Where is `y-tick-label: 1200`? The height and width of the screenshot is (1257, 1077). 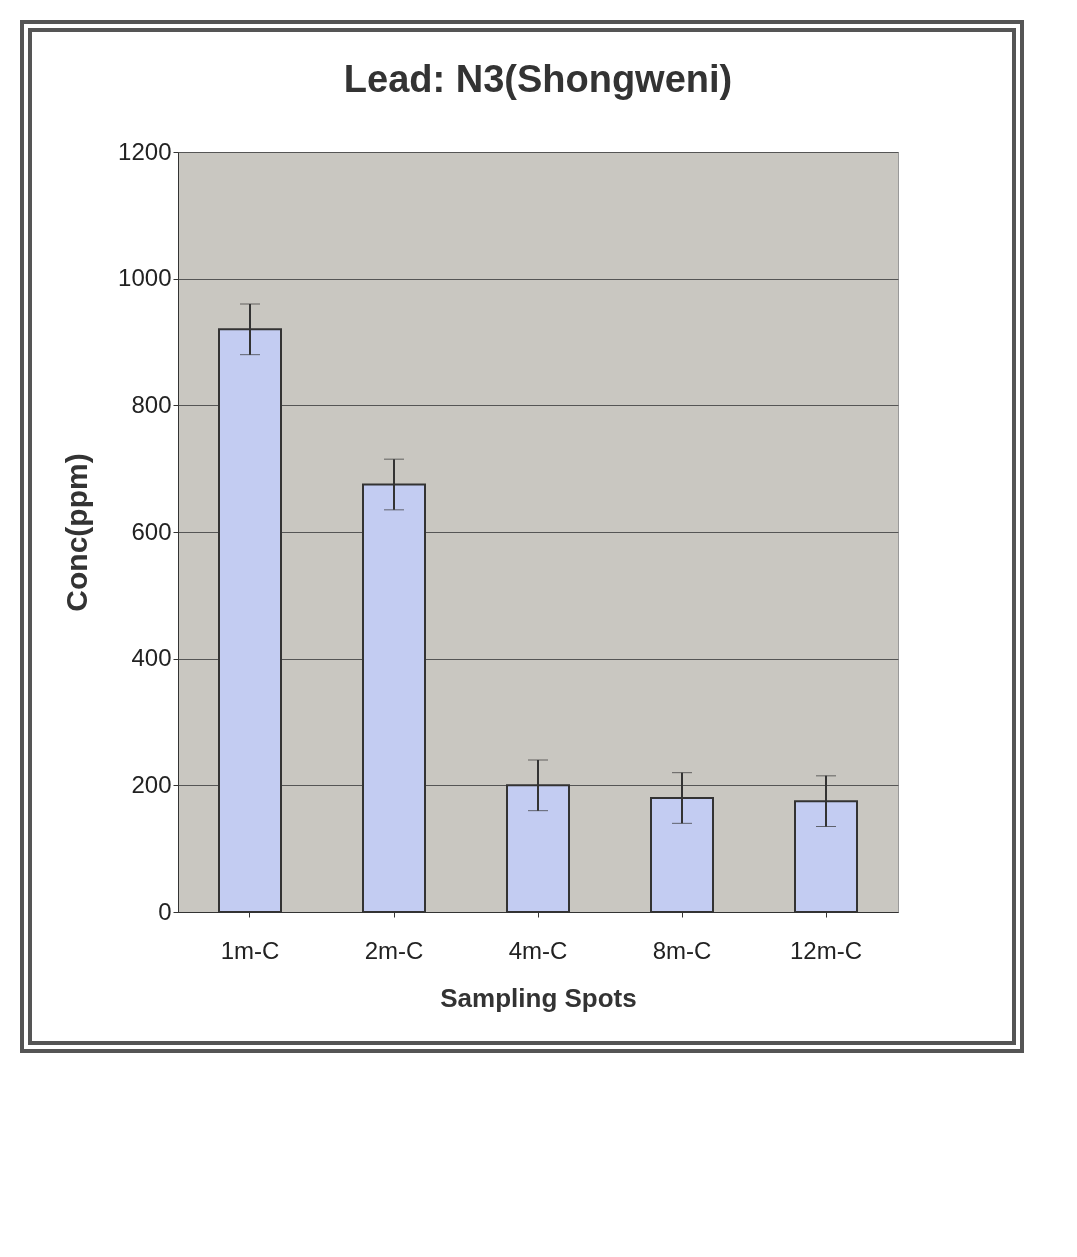 y-tick-label: 1200 is located at coordinates (145, 151).